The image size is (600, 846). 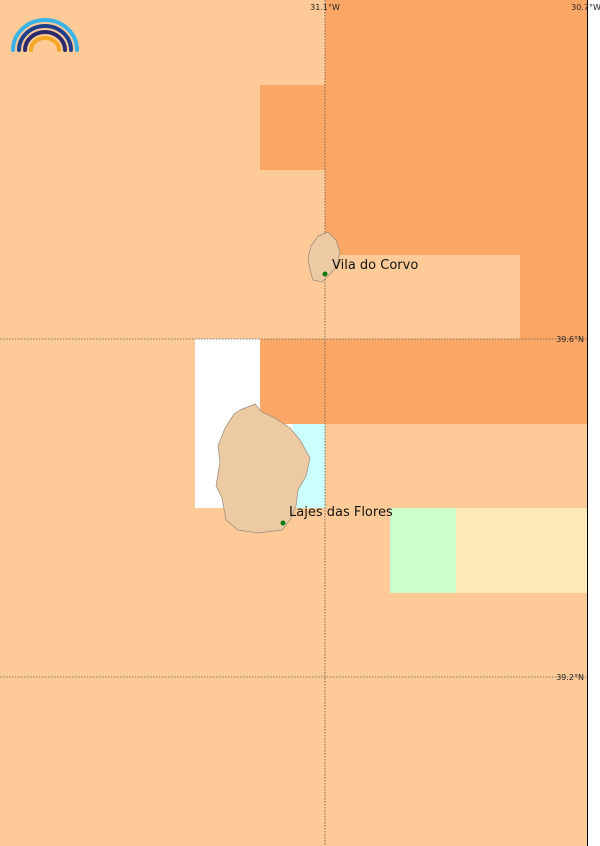 I want to click on lat-label: 39.2°N, so click(x=570, y=677).